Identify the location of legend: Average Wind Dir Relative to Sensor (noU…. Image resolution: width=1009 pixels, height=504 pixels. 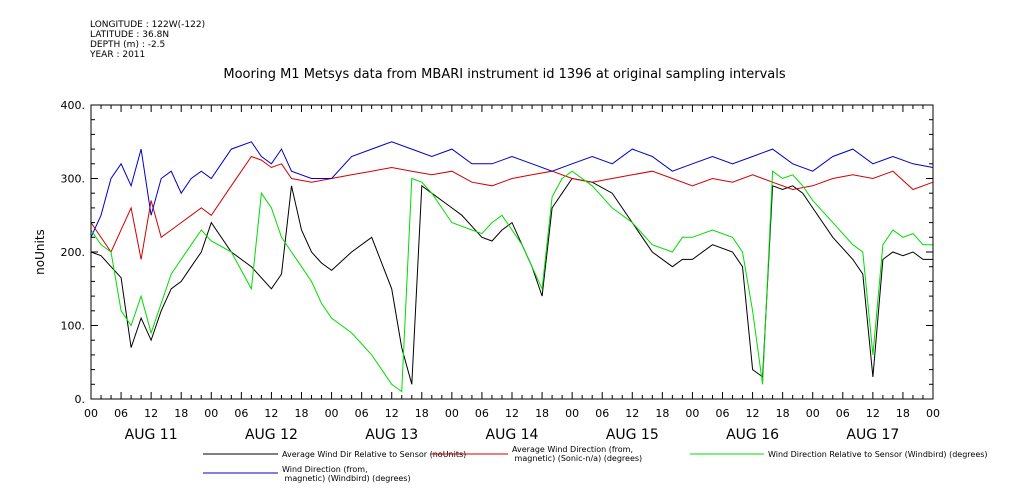
(595, 464).